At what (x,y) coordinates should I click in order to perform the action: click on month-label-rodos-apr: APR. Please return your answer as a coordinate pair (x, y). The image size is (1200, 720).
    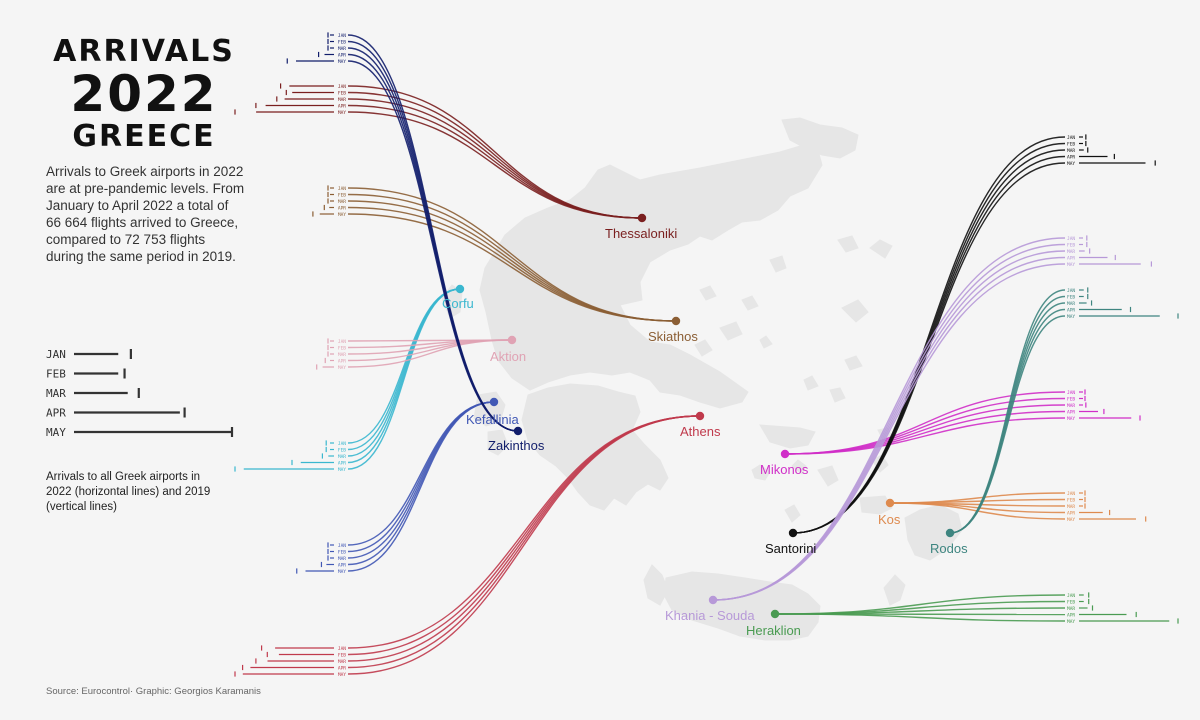
    Looking at the image, I should click on (1071, 311).